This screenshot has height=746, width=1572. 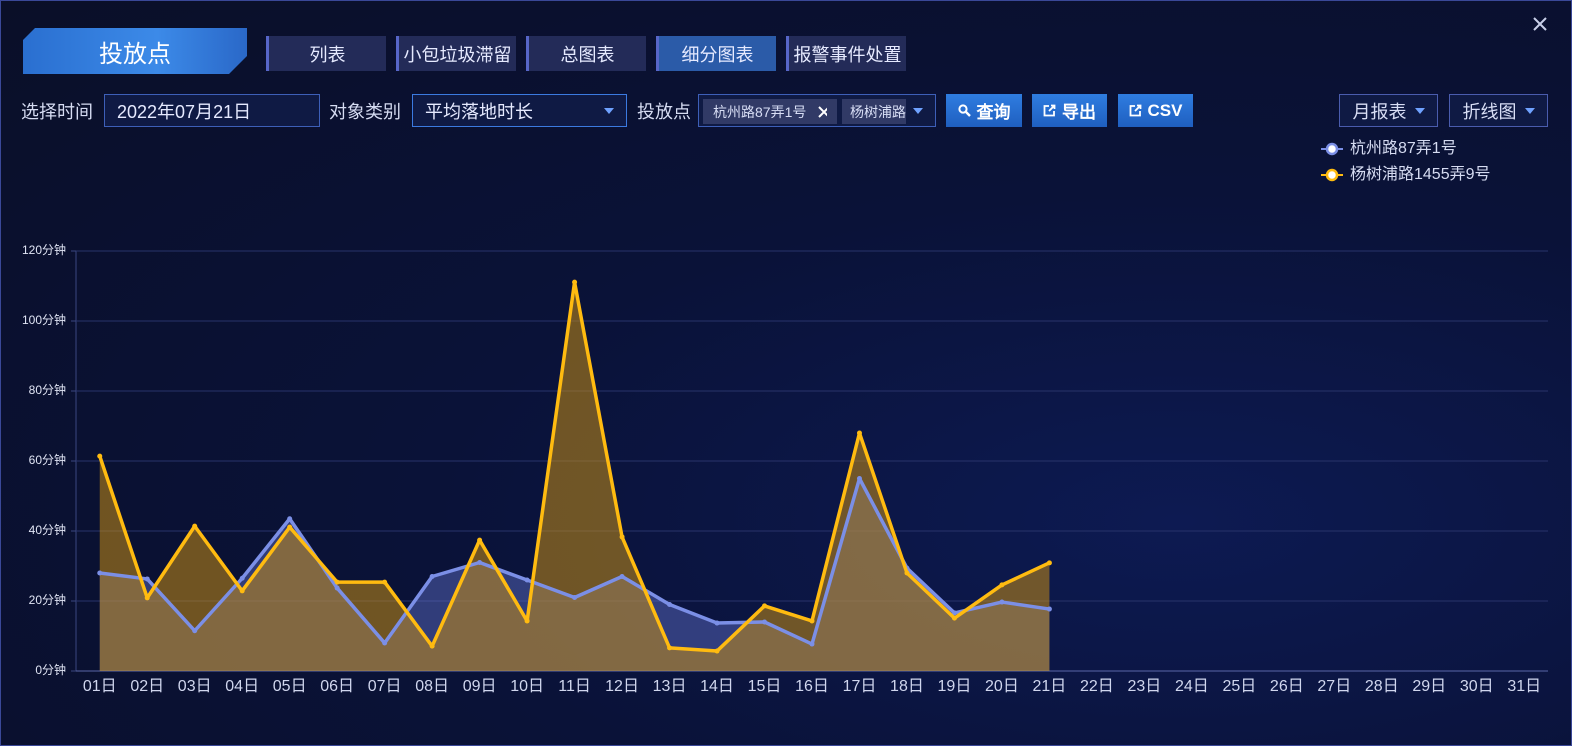 What do you see at coordinates (1382, 686) in the screenshot?
I see `x-tick-label: 28日` at bounding box center [1382, 686].